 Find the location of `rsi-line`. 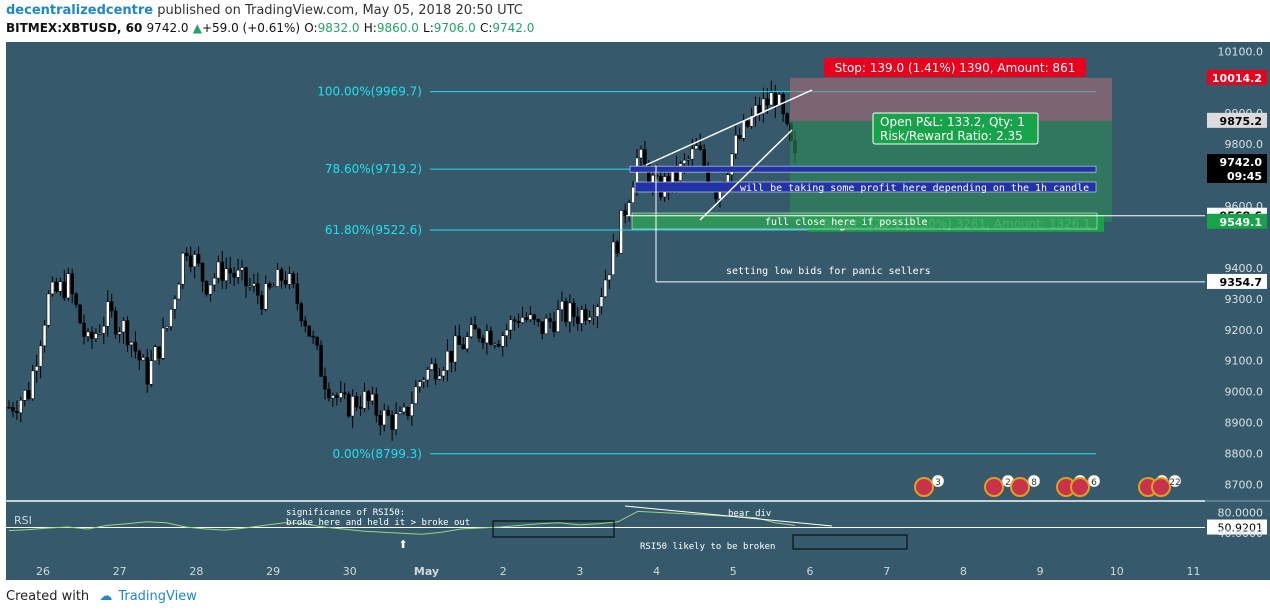

rsi-line is located at coordinates (402, 522).